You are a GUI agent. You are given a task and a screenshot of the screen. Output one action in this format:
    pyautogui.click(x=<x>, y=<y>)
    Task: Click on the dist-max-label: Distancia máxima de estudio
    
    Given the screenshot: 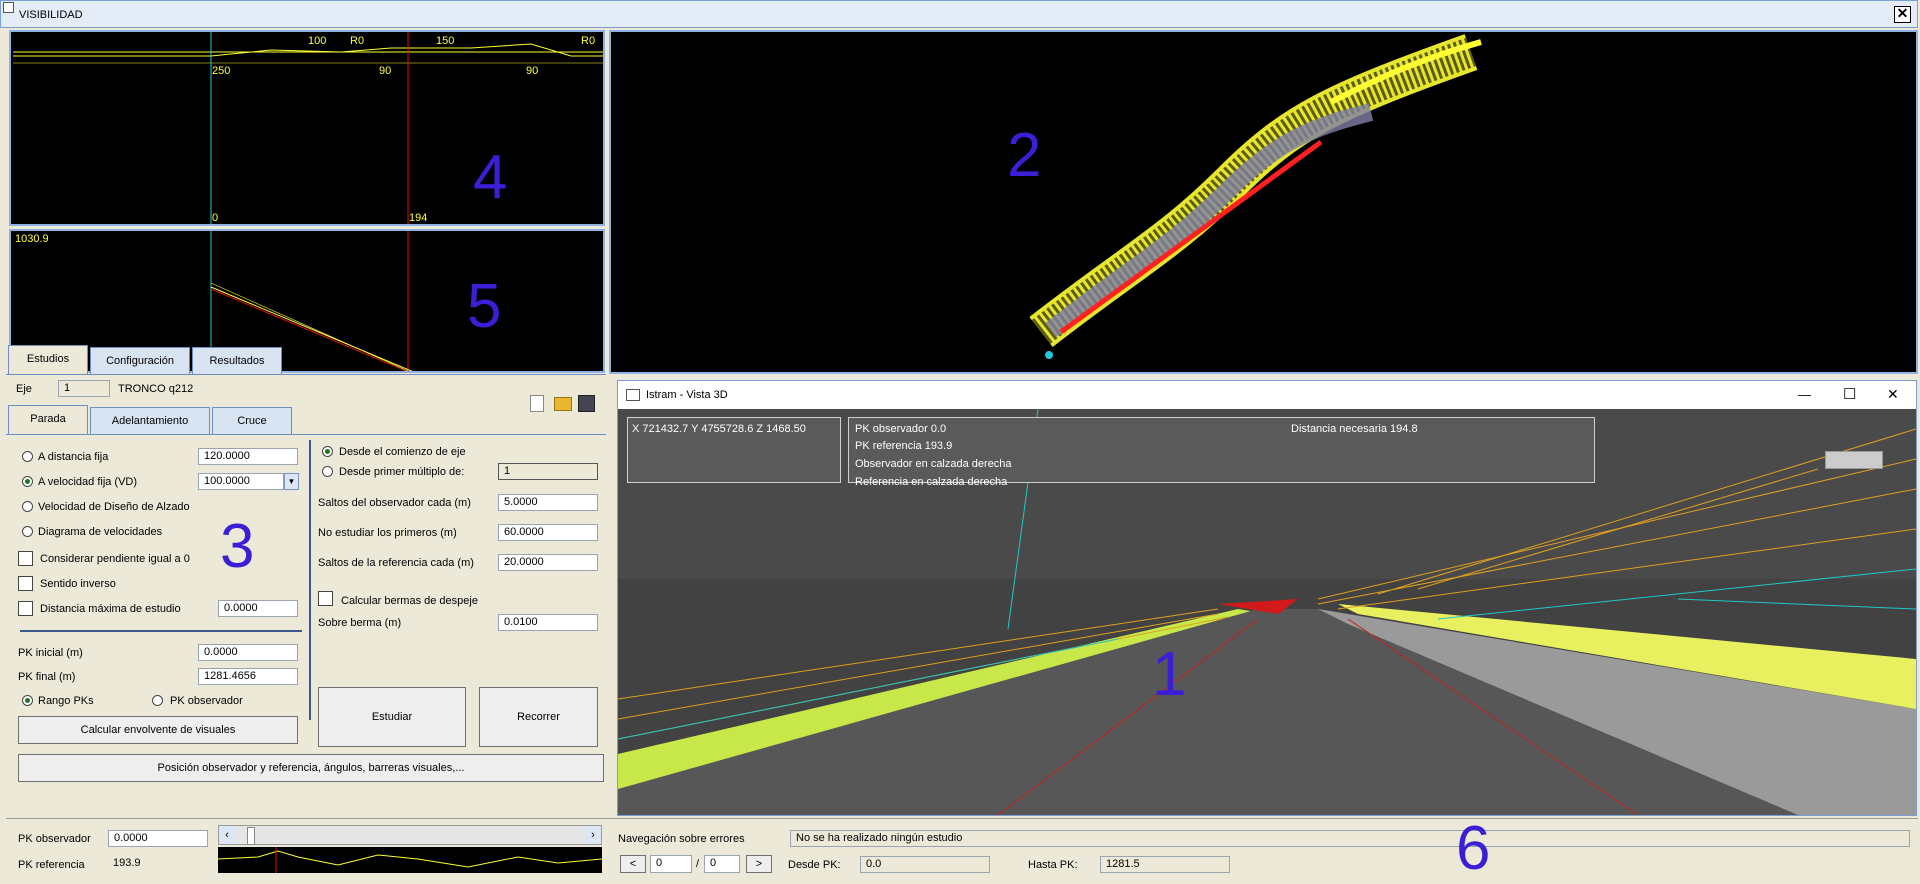 What is the action you would take?
    pyautogui.click(x=110, y=609)
    